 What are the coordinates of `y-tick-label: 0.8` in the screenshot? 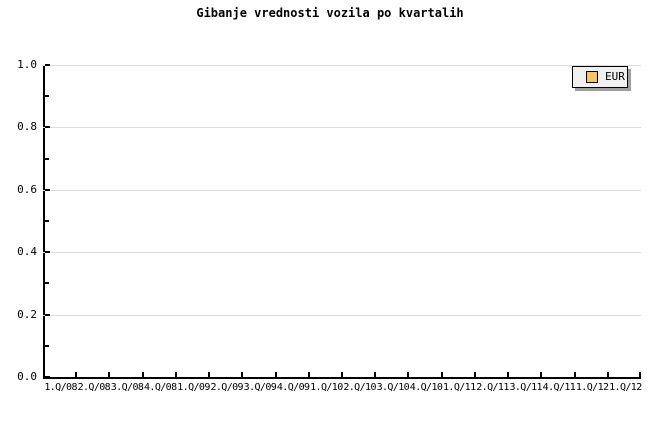 It's located at (27, 127).